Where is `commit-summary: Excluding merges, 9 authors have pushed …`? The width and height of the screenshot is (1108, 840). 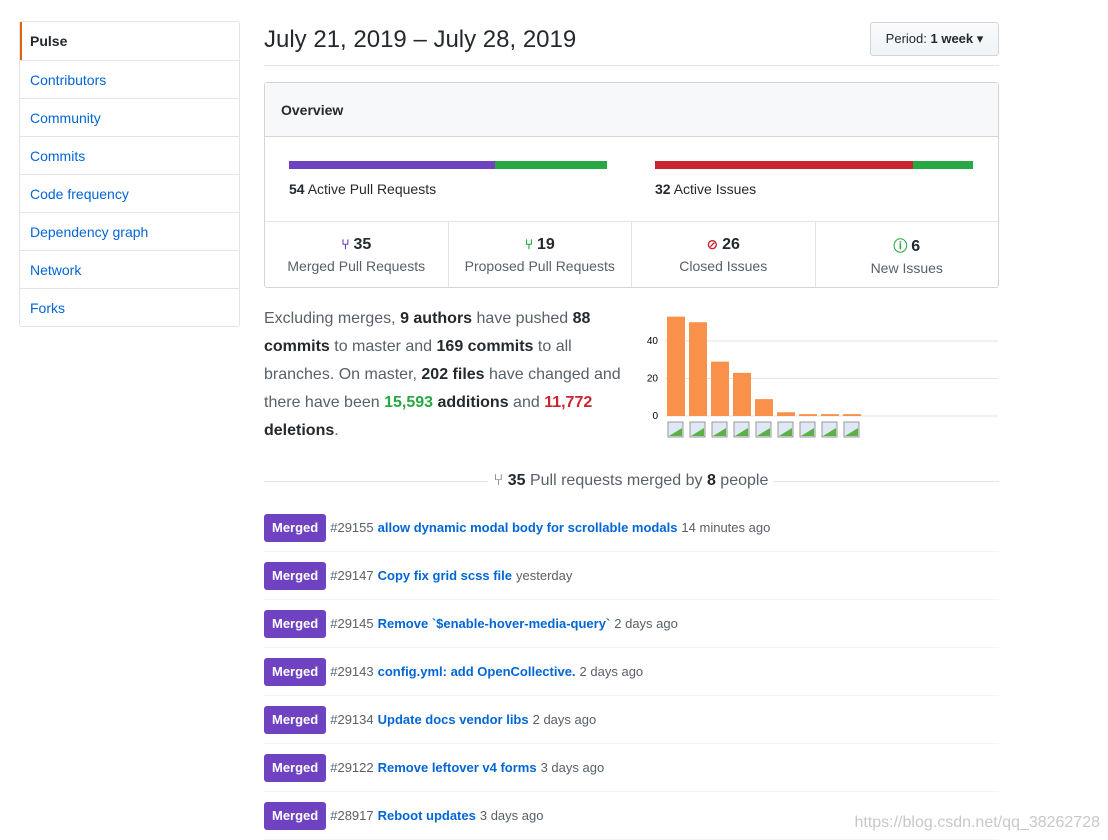 commit-summary: Excluding merges, 9 authors have pushed … is located at coordinates (442, 374).